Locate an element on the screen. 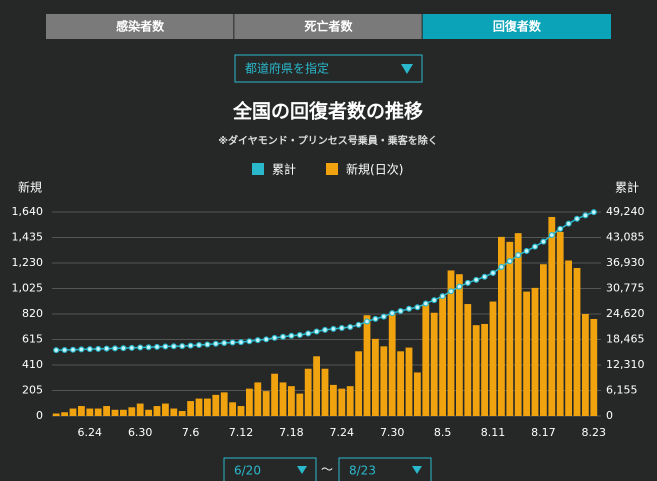  date-from-select is located at coordinates (270, 469).